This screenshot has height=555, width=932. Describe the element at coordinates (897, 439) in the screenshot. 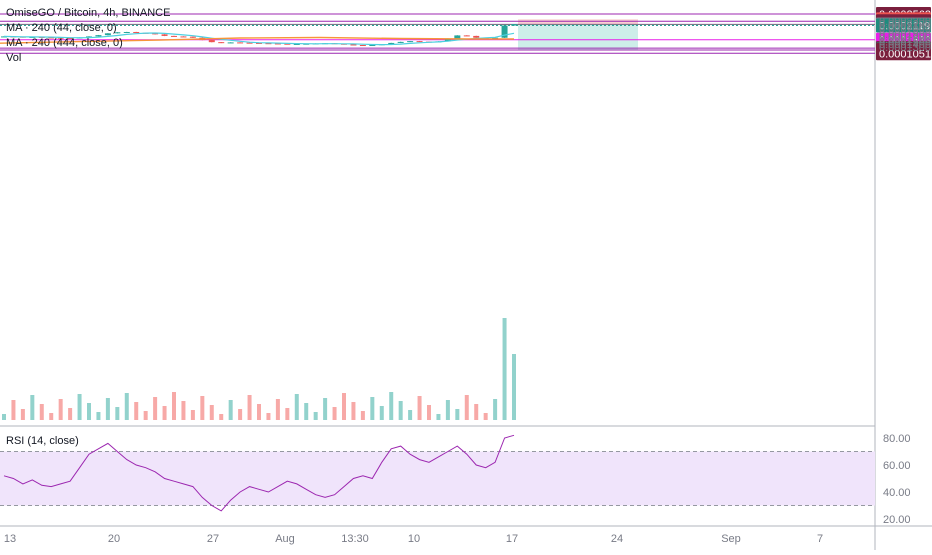

I see `rsi-tick: 80.00` at that location.